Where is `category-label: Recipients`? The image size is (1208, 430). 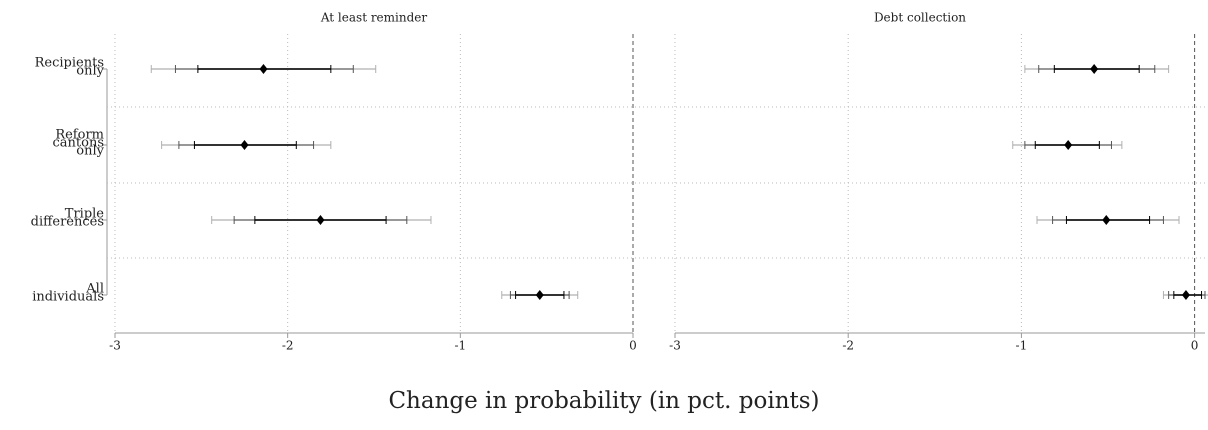 category-label: Recipients is located at coordinates (69, 63).